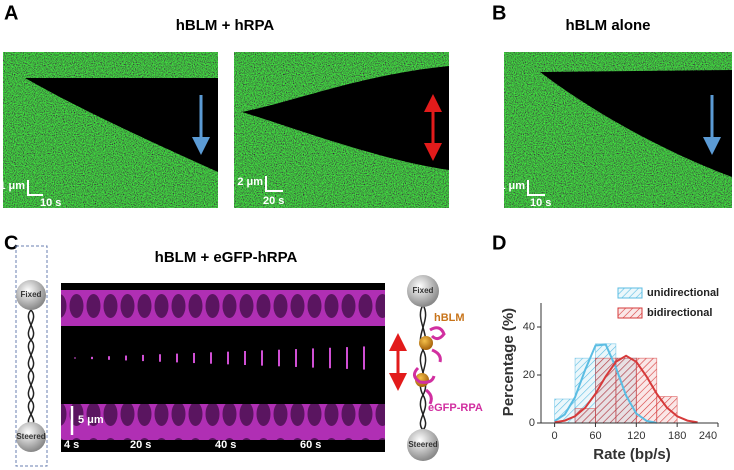  I want to click on scale-label: 5 μm, so click(91, 420).